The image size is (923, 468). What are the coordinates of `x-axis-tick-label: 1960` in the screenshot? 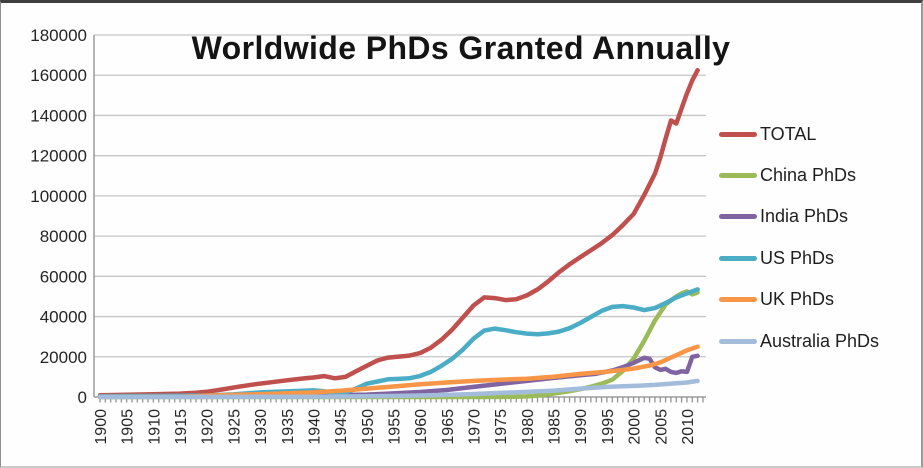 It's located at (421, 427).